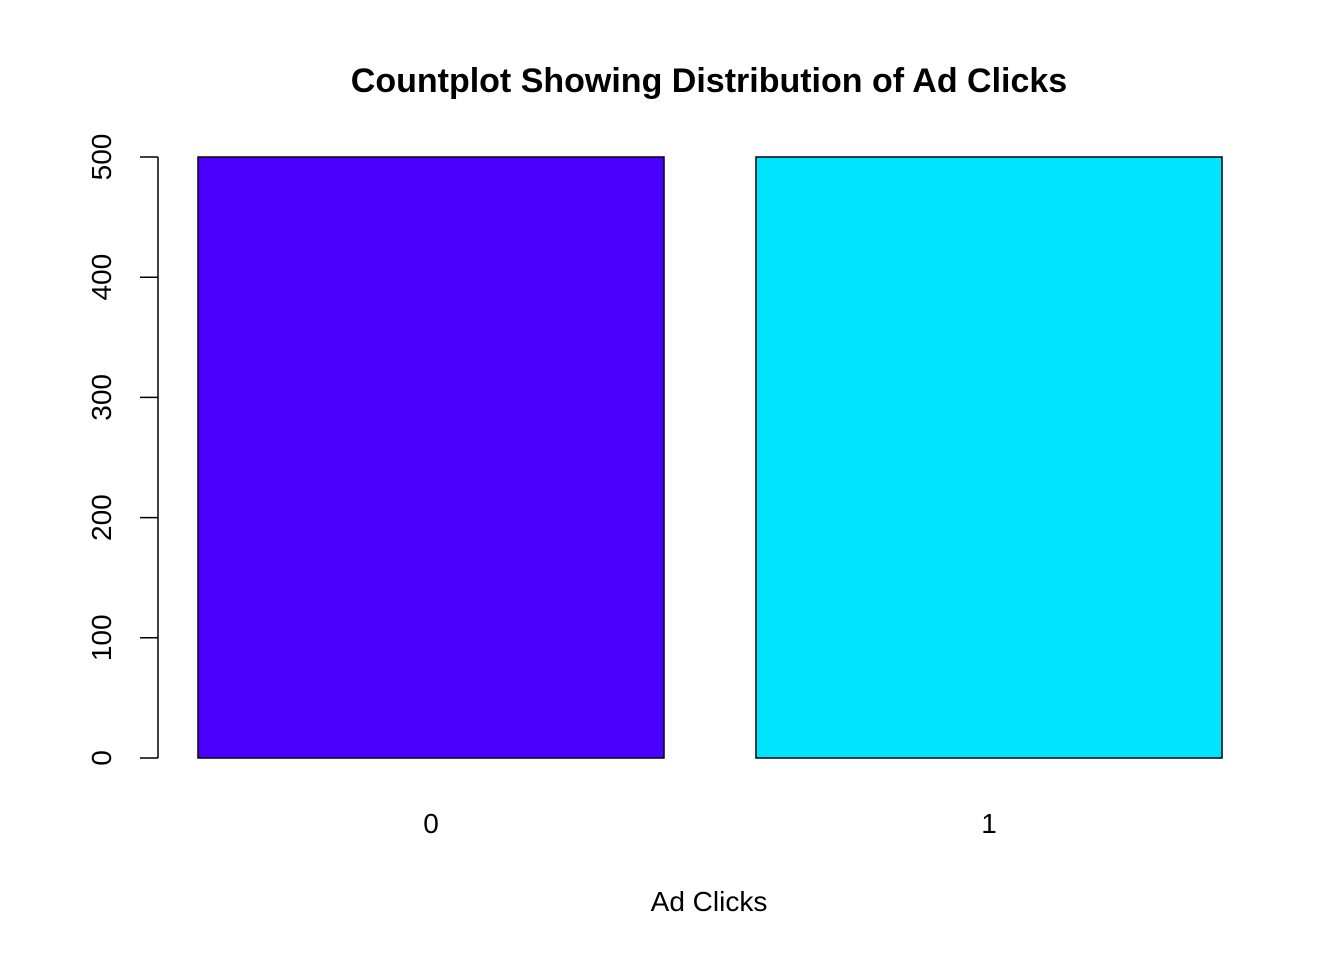 The height and width of the screenshot is (960, 1344). I want to click on y-tick-label: 100, so click(101, 637).